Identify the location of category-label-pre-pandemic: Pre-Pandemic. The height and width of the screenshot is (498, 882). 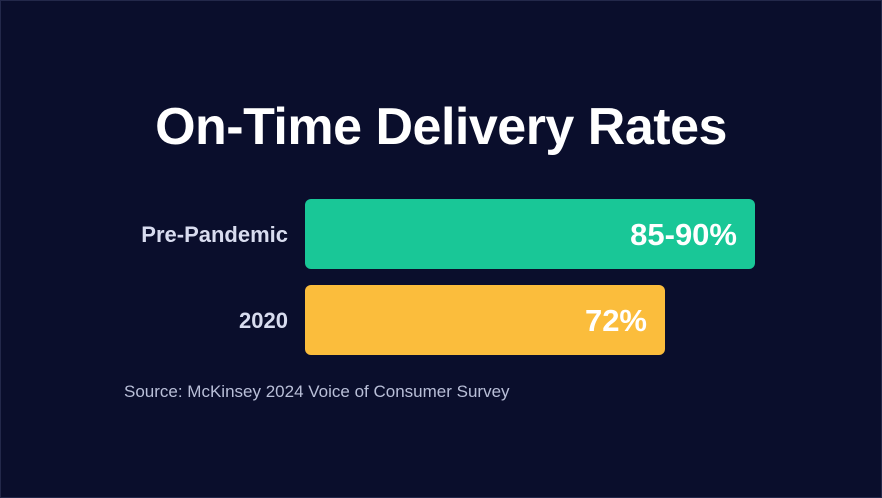
(214, 234).